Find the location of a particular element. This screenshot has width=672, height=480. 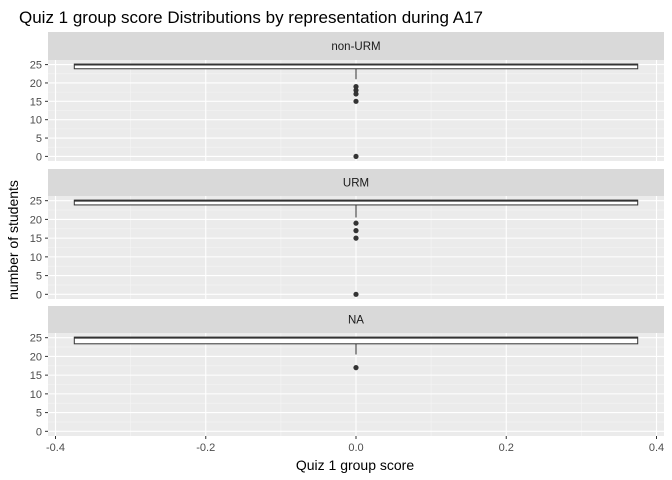

x-axis: -0.4 -0.2 0.0 0.2 0.4 is located at coordinates (355, 445).